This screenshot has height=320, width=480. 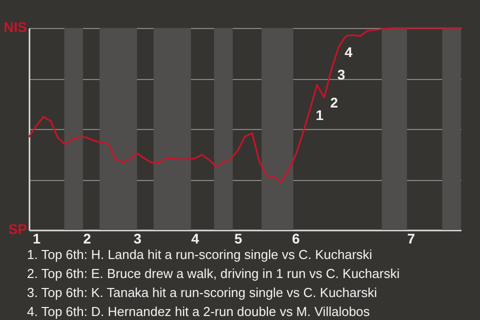 I want to click on annotation: 2, so click(x=334, y=102).